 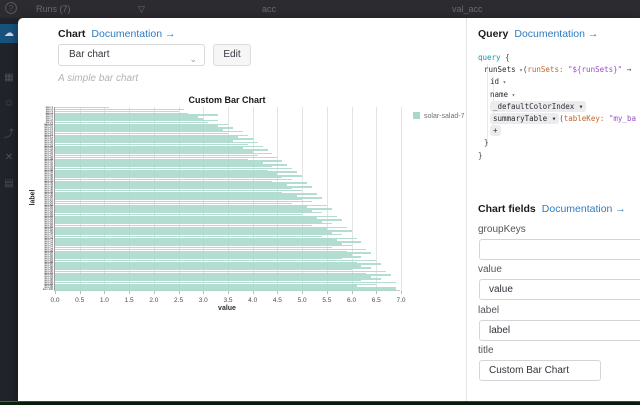 I want to click on code-line: +, so click(x=495, y=131).